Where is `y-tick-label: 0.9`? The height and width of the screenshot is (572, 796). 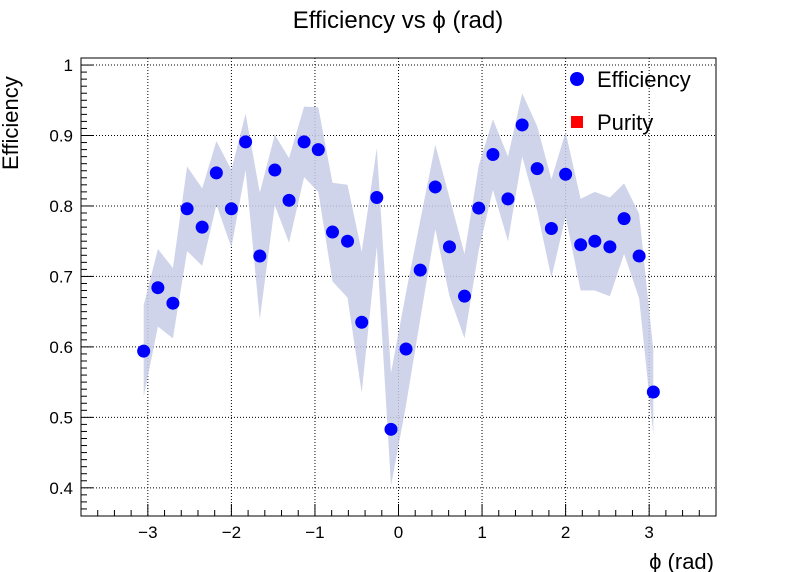 y-tick-label: 0.9 is located at coordinates (61, 136).